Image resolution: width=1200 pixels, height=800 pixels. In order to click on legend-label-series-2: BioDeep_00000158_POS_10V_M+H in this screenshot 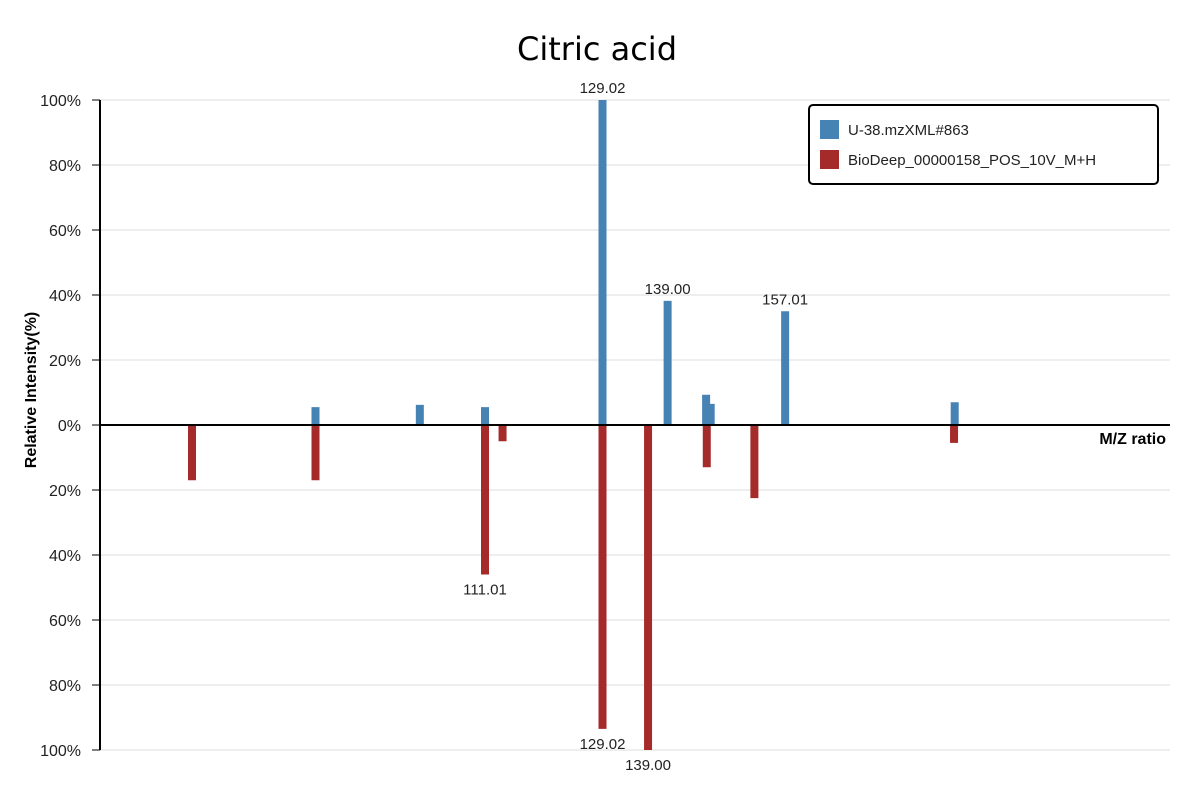, I will do `click(972, 160)`.